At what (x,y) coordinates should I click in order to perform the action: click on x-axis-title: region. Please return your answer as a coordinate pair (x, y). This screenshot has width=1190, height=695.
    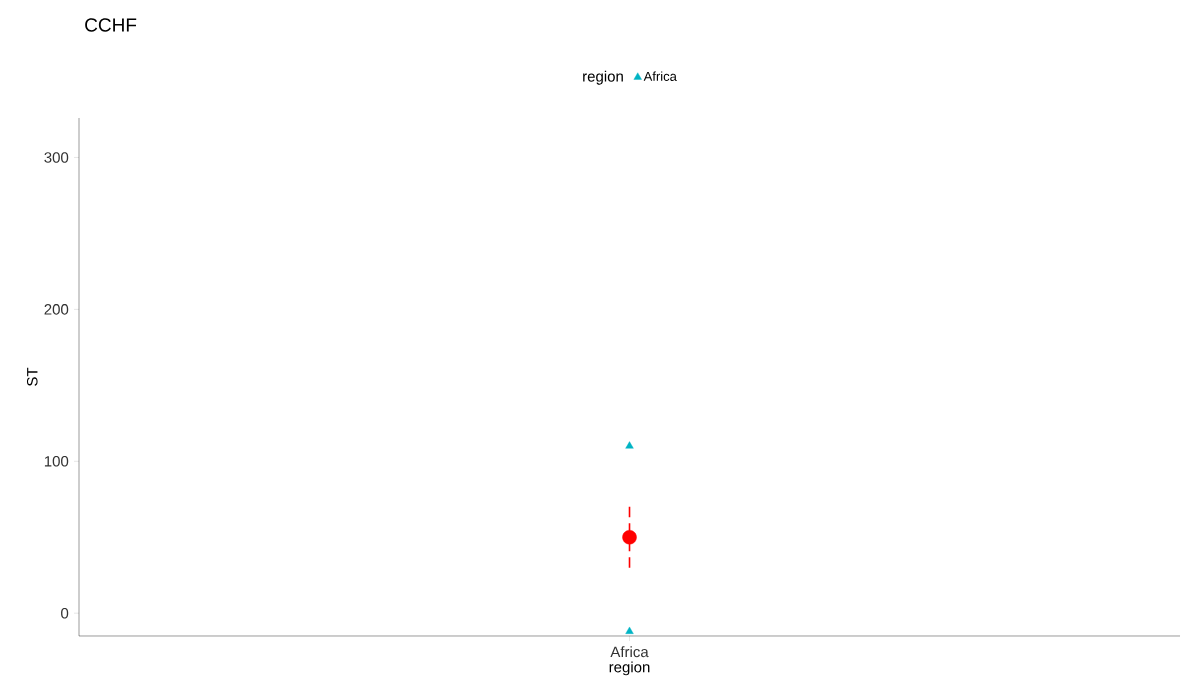
    Looking at the image, I should click on (629, 668).